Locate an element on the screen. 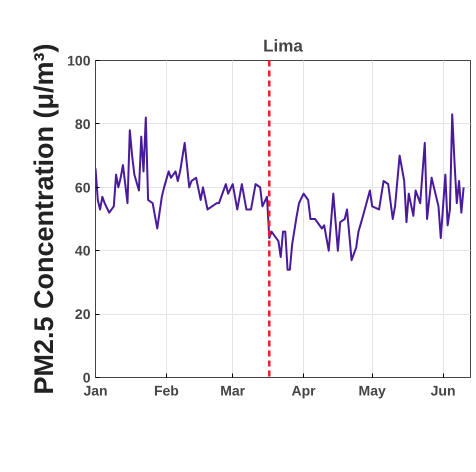  x-tick-label: Mar is located at coordinates (233, 390).